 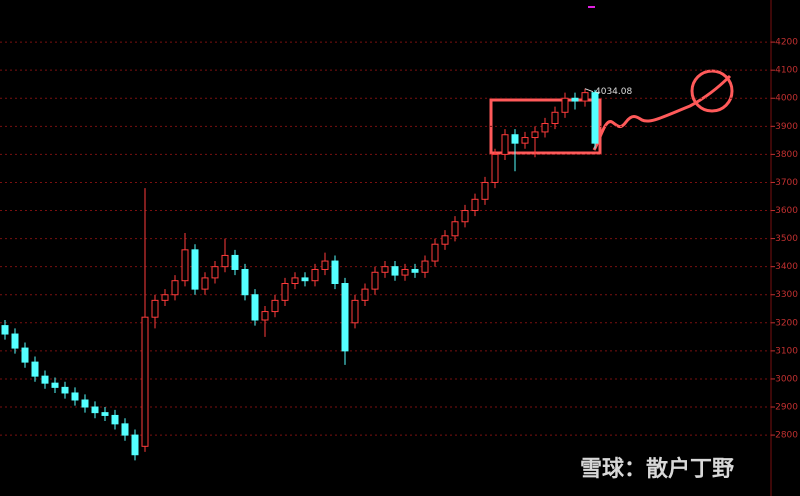 What do you see at coordinates (589, 90) in the screenshot?
I see `max-pointer` at bounding box center [589, 90].